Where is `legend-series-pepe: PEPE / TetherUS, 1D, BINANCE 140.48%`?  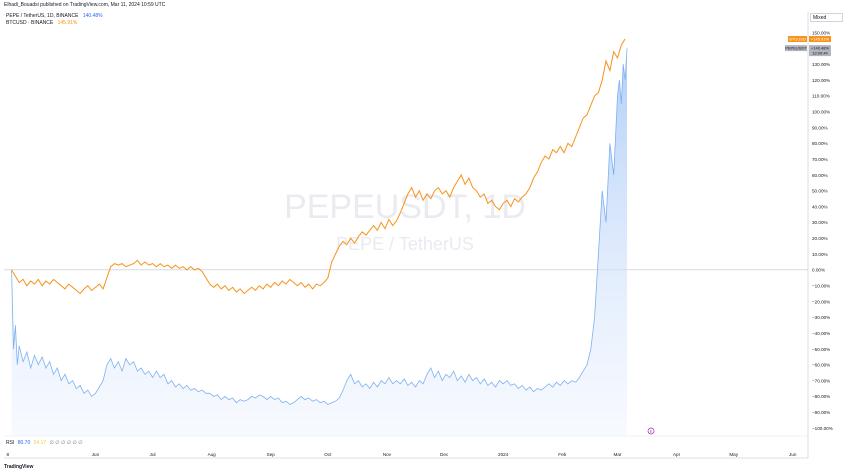 legend-series-pepe: PEPE / TetherUS, 1D, BINANCE 140.48% is located at coordinates (54, 16).